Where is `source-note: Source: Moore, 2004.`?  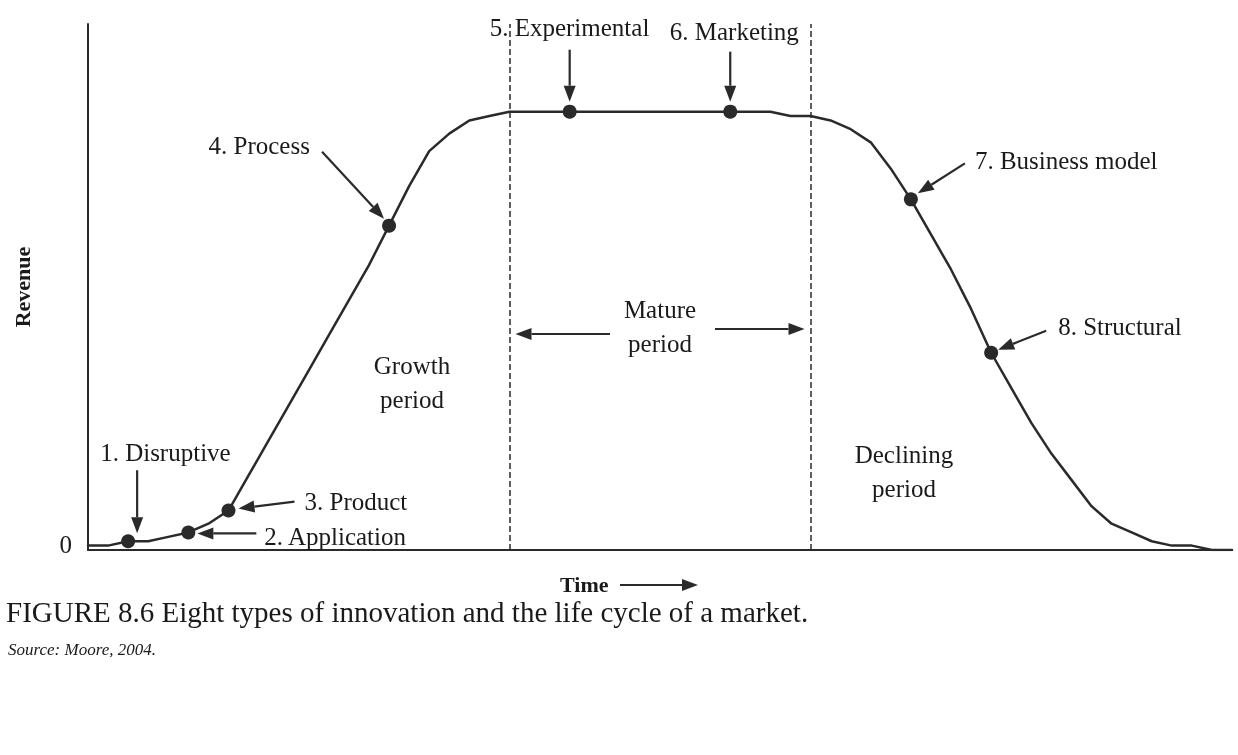
source-note: Source: Moore, 2004. is located at coordinates (82, 650).